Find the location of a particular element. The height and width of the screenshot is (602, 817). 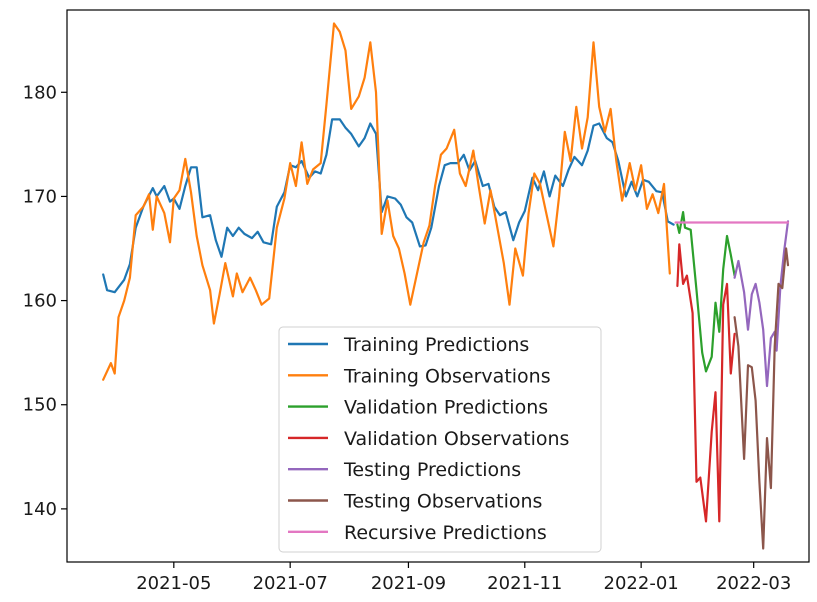

series-line-testing-predictions is located at coordinates (761, 304).